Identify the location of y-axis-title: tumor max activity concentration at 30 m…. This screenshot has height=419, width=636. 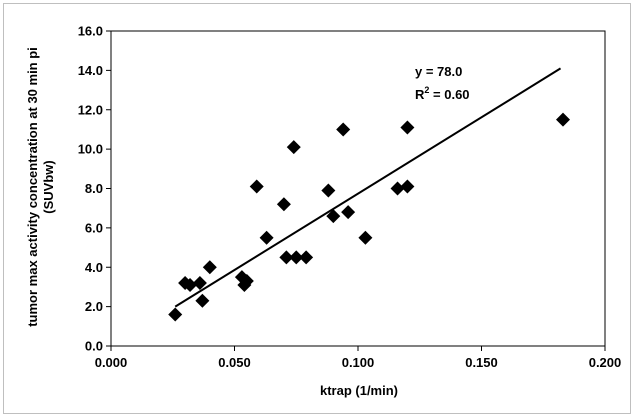
(40, 187).